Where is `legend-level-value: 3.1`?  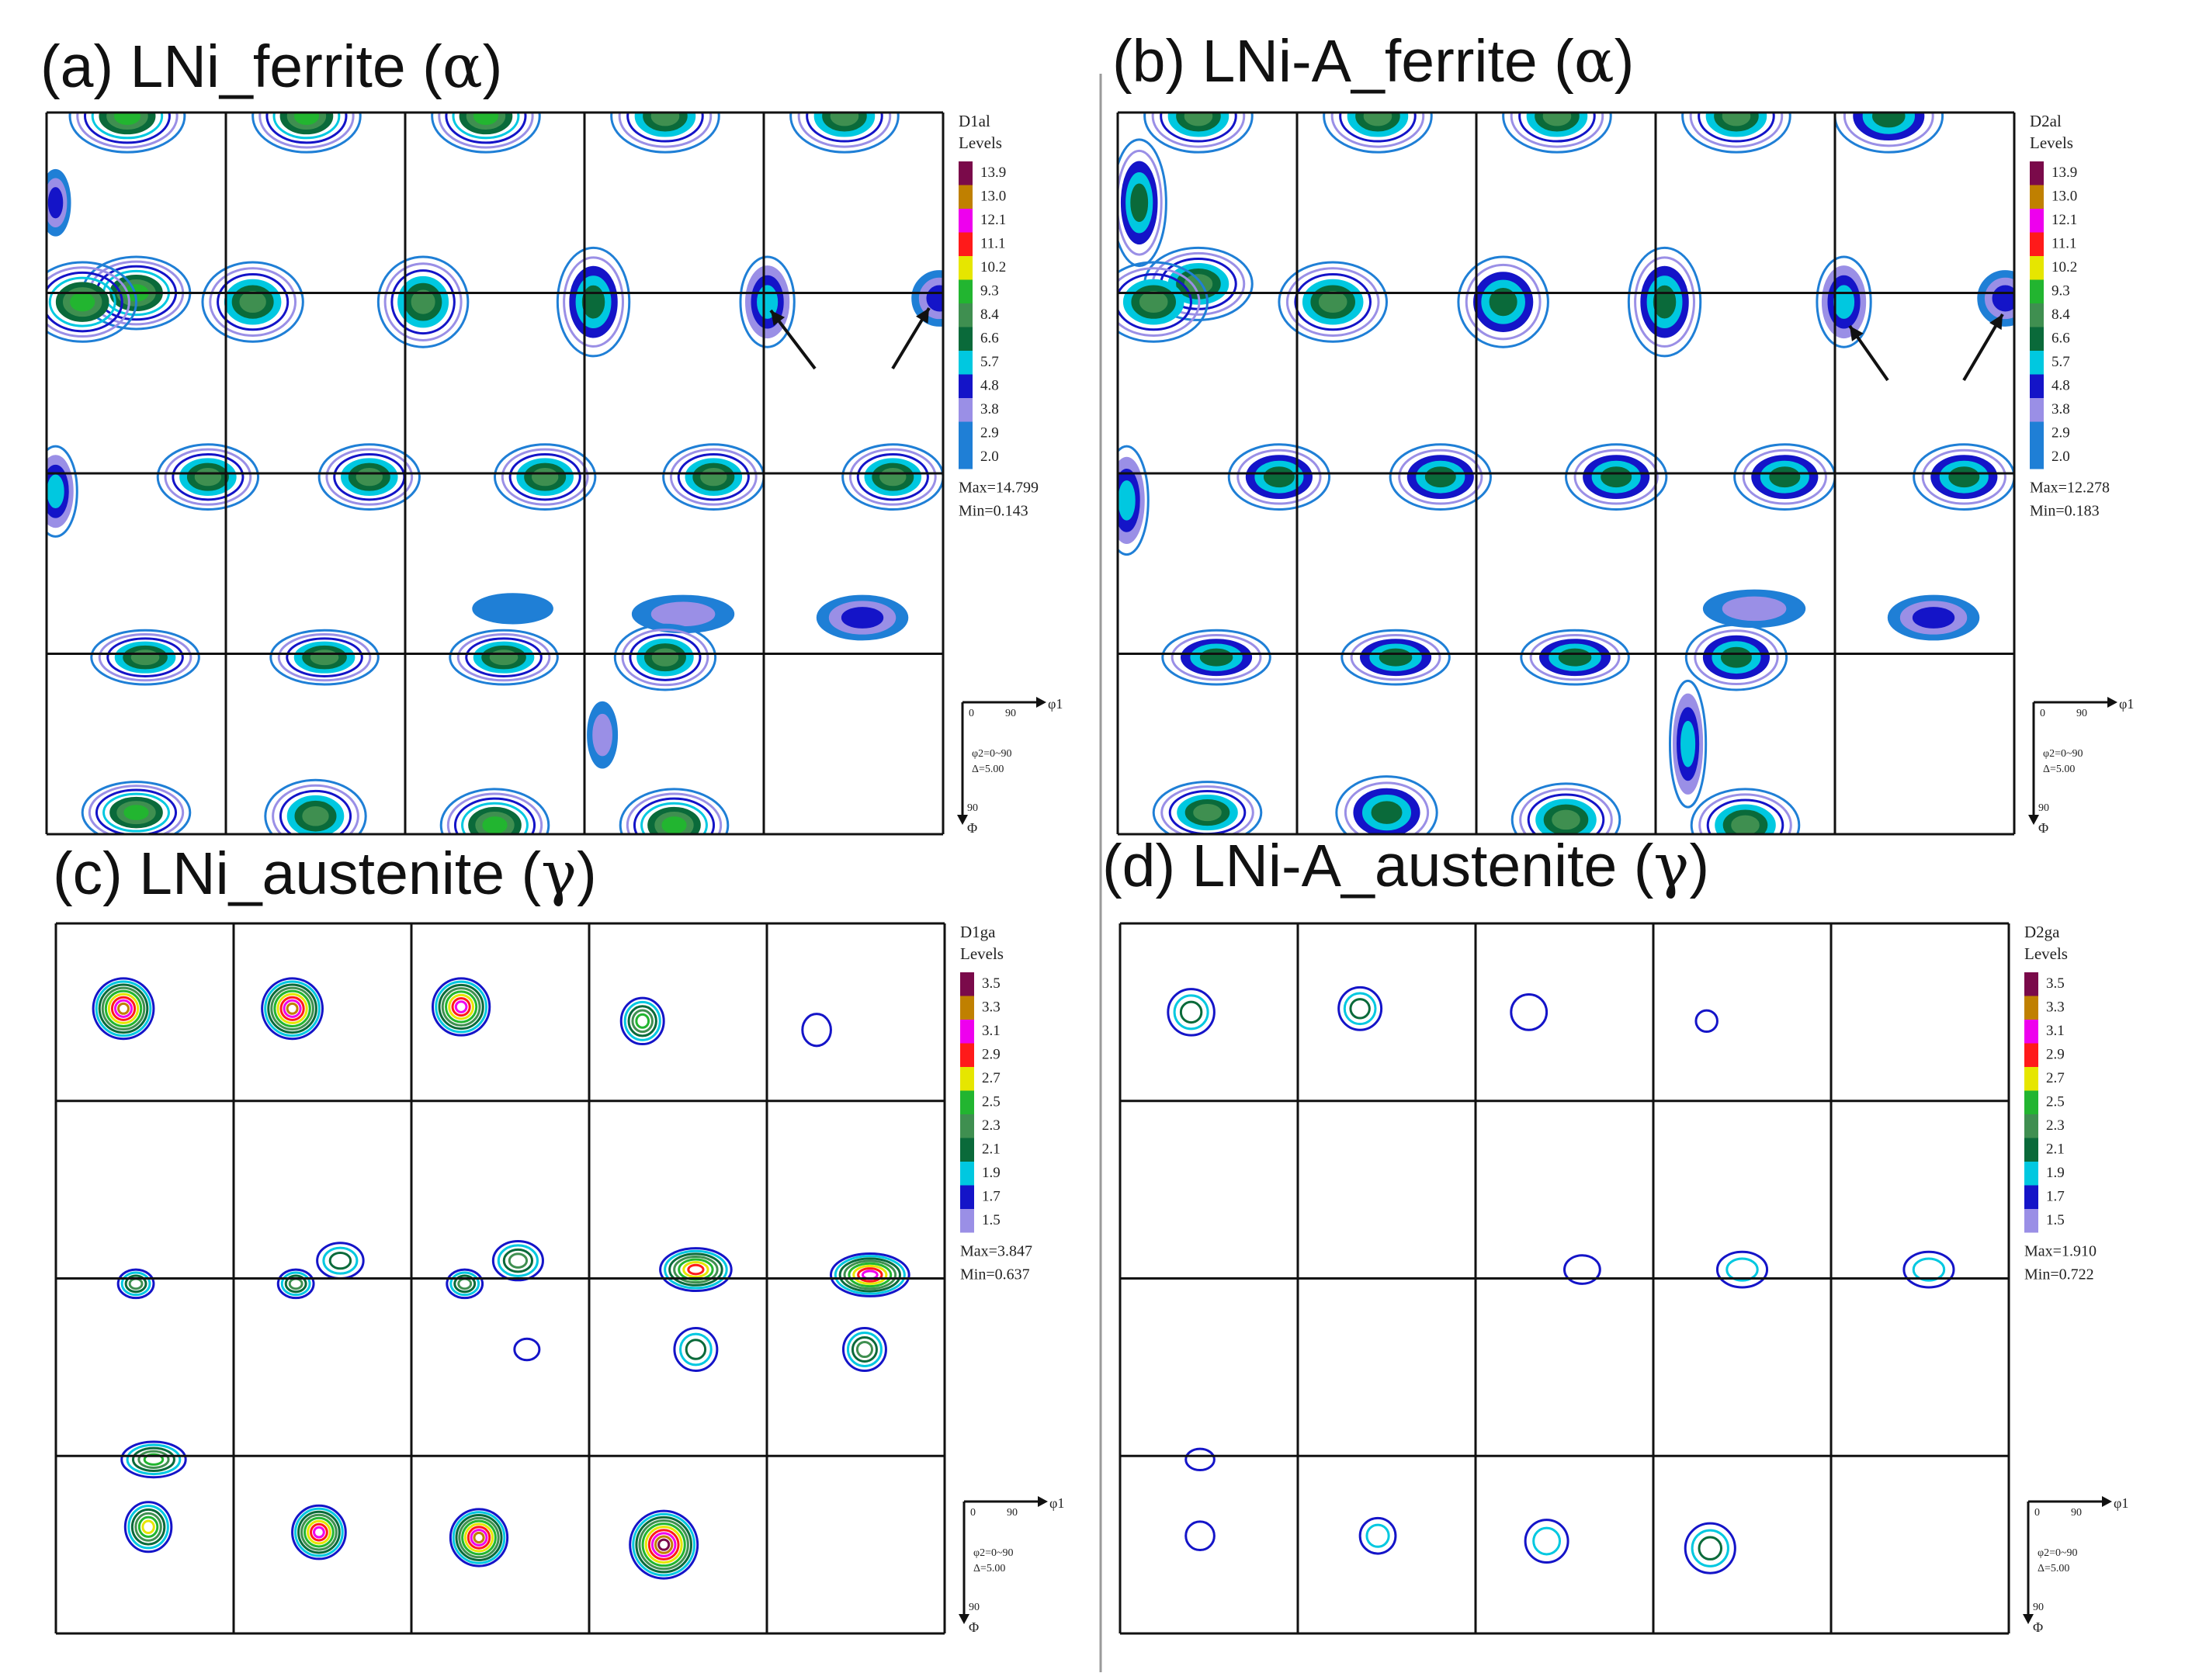
legend-level-value: 3.1 is located at coordinates (991, 1031).